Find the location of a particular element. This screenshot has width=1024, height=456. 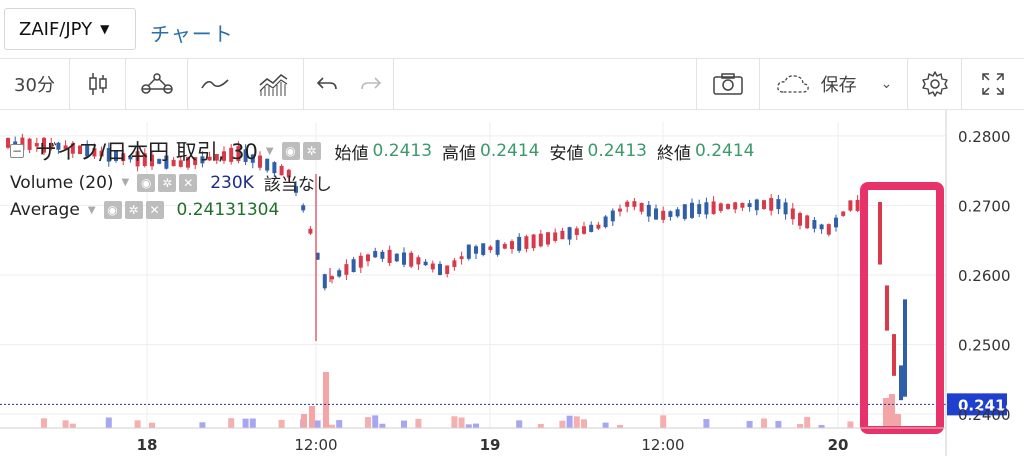

highlight-box is located at coordinates (902, 308).